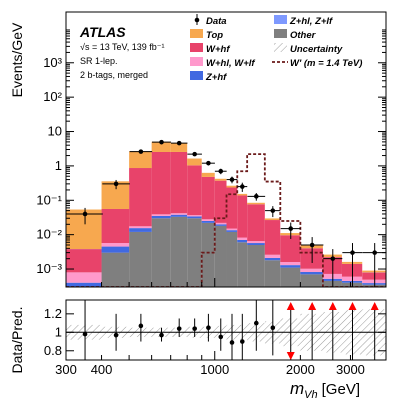 The image size is (415, 405). I want to click on y-tick-label: 10², so click(52, 96).